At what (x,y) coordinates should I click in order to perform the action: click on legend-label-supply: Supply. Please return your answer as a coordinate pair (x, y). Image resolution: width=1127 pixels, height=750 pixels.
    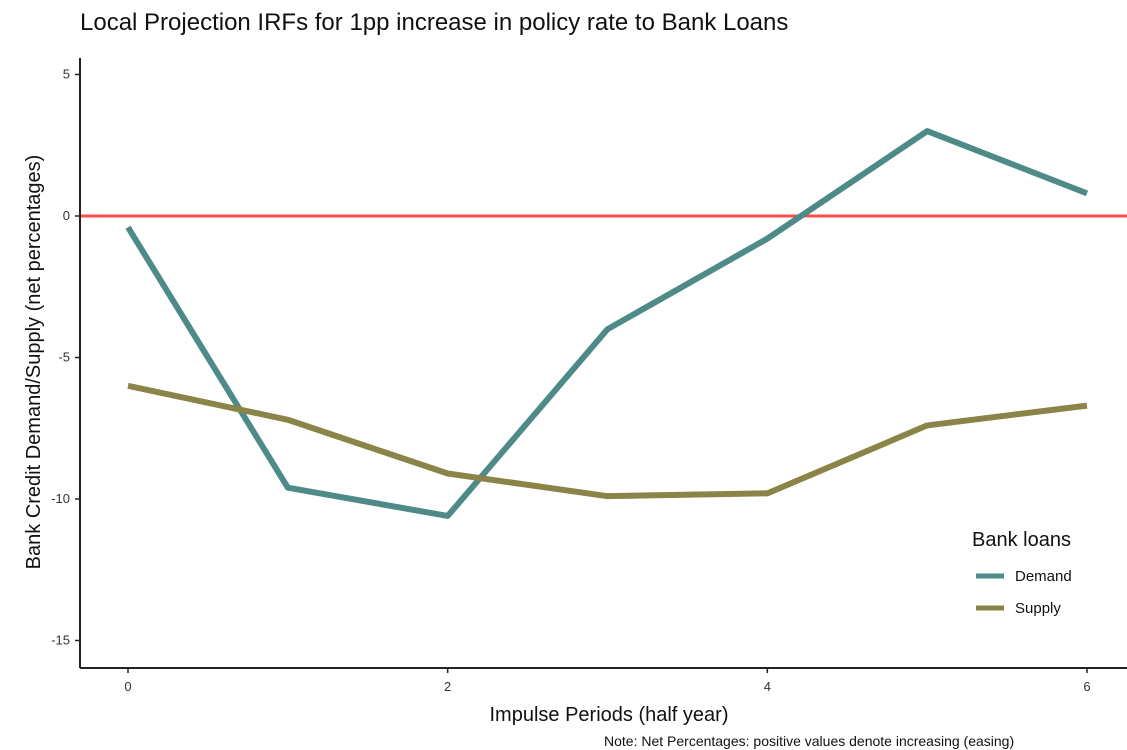
    Looking at the image, I should click on (1038, 608).